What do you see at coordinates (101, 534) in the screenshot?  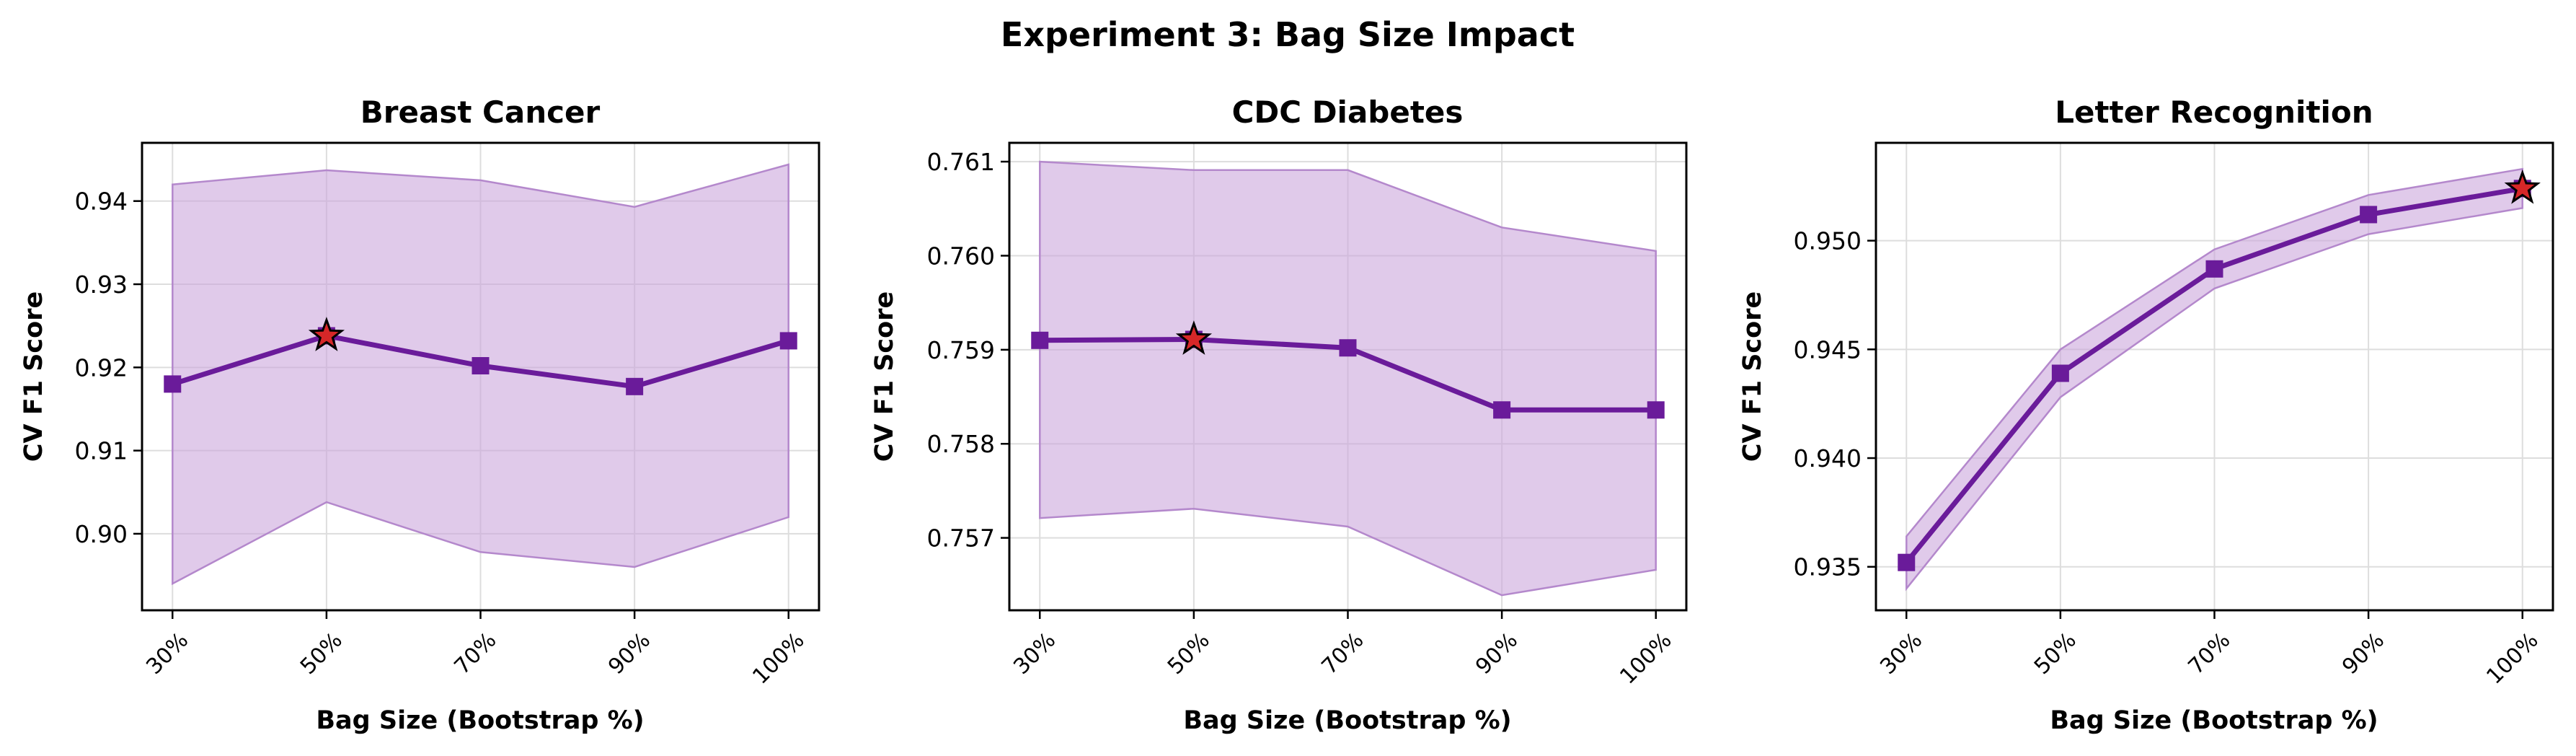 I see `y-tick-label: 0.90` at bounding box center [101, 534].